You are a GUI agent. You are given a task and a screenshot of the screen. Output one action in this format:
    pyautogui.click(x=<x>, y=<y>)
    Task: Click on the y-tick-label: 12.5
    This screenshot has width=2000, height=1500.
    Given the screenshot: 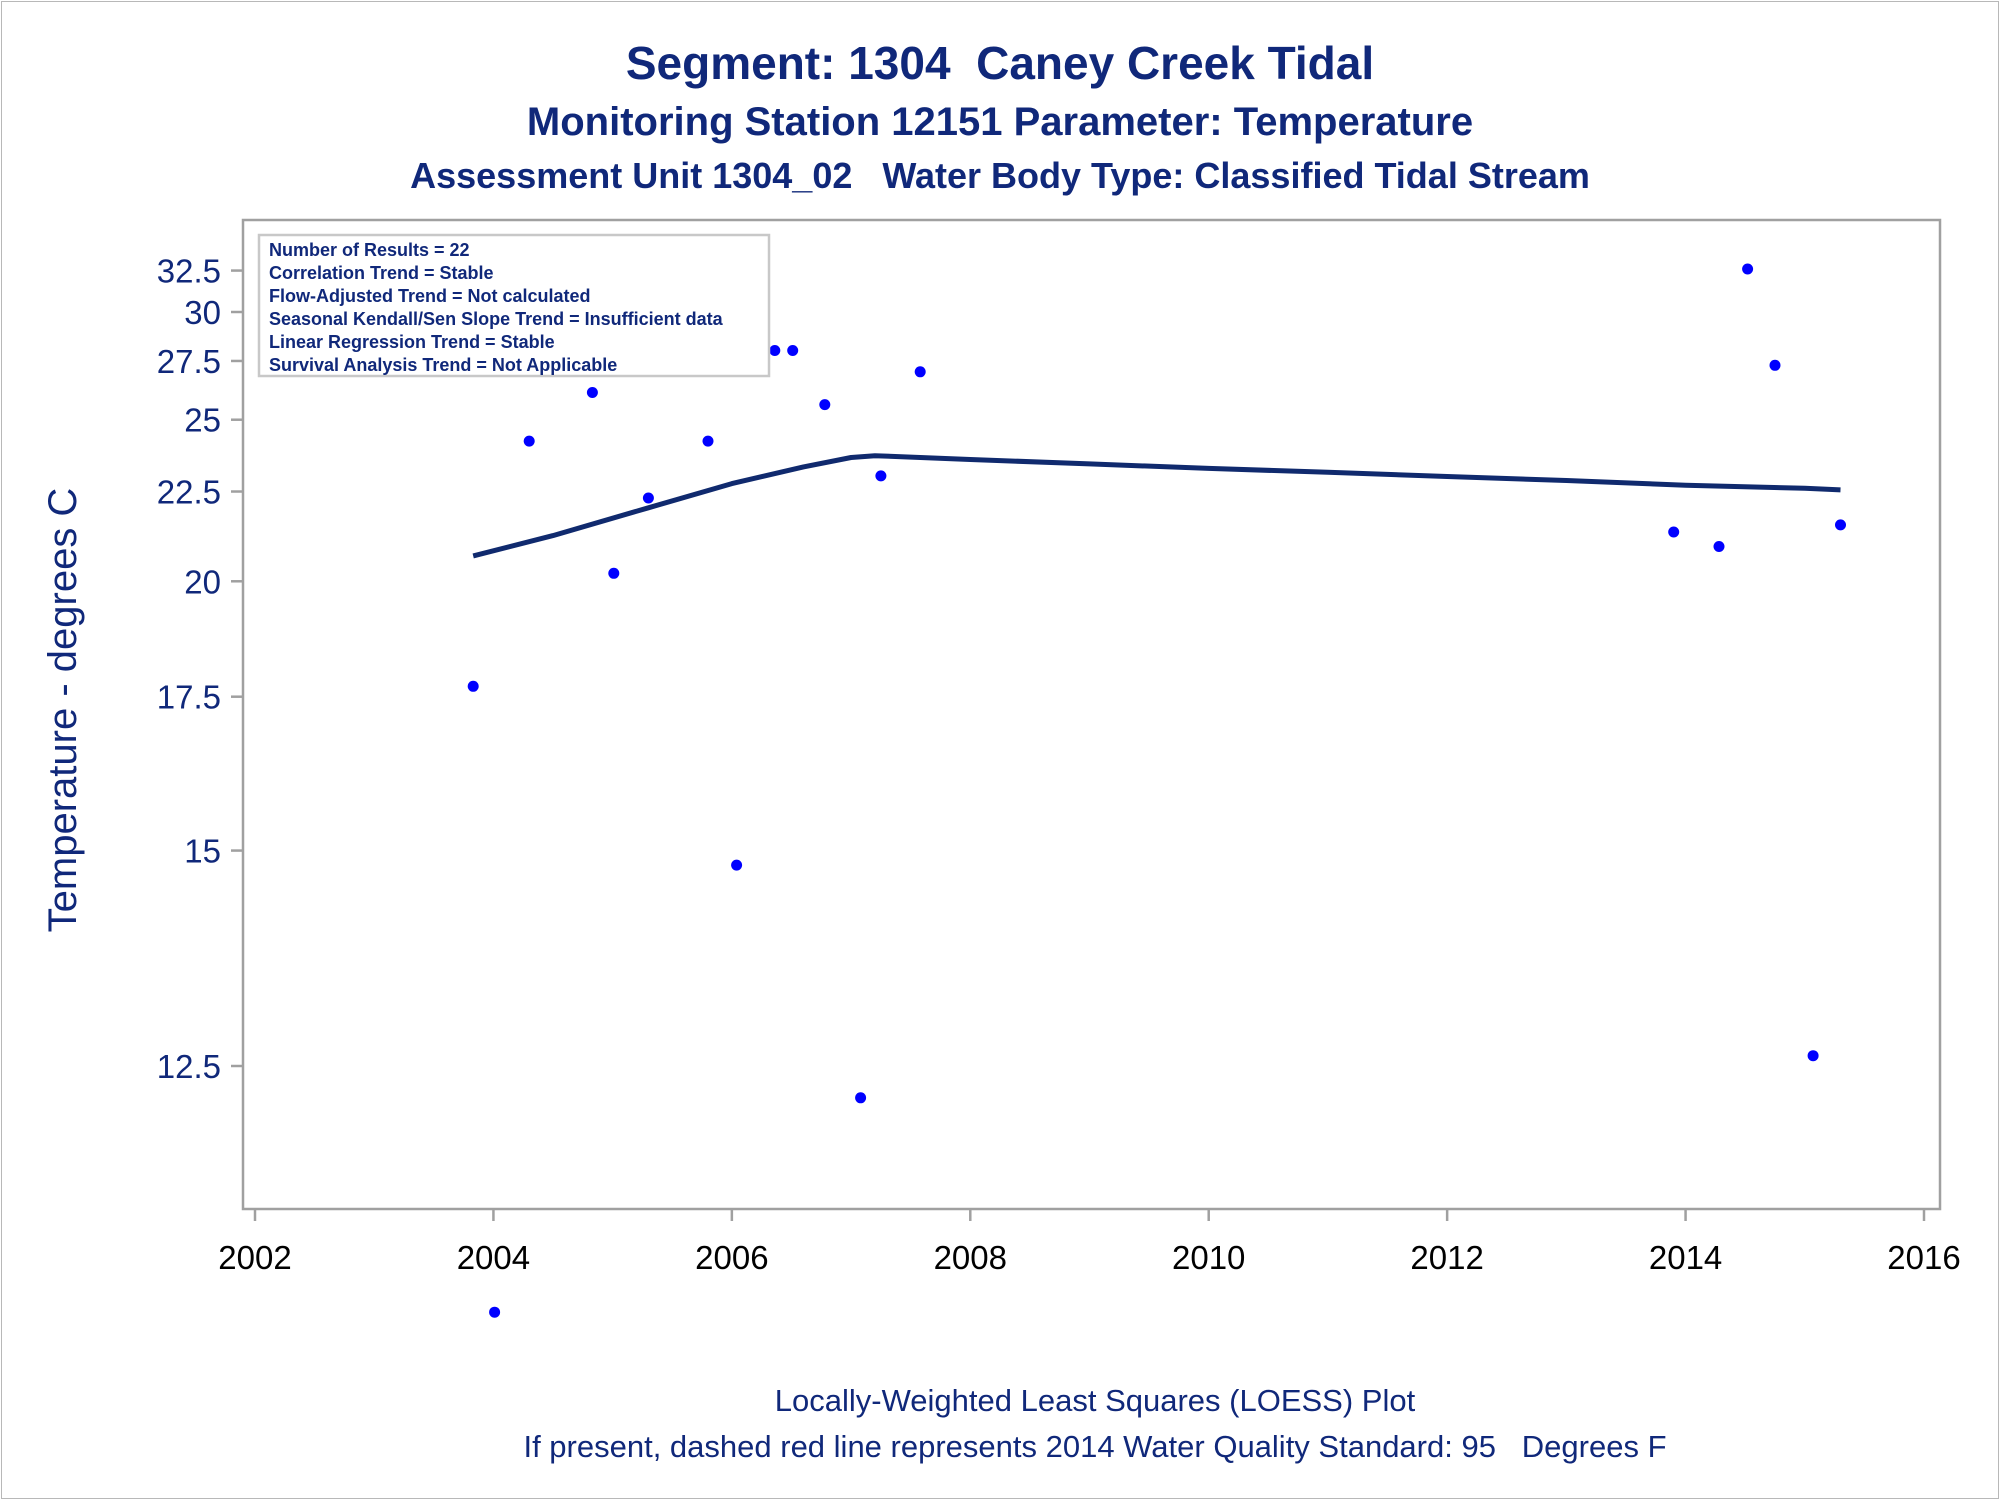 What is the action you would take?
    pyautogui.click(x=189, y=1066)
    